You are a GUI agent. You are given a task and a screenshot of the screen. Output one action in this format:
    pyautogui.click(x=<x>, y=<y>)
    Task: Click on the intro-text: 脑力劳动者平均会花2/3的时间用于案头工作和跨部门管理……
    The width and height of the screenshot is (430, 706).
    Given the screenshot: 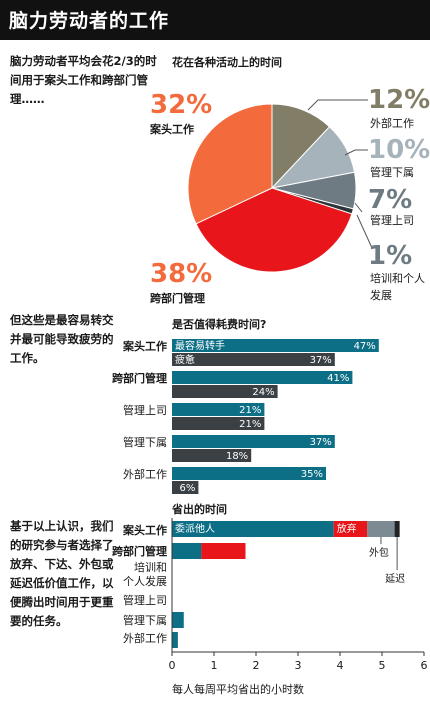 What is the action you would take?
    pyautogui.click(x=83, y=80)
    